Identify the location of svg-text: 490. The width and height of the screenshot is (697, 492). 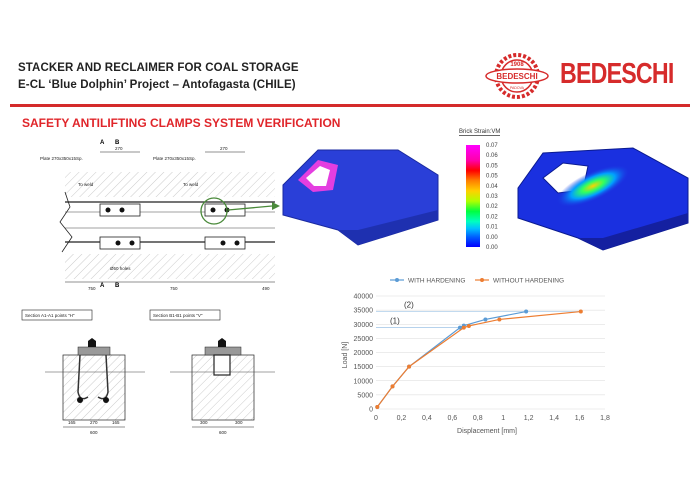
(266, 288).